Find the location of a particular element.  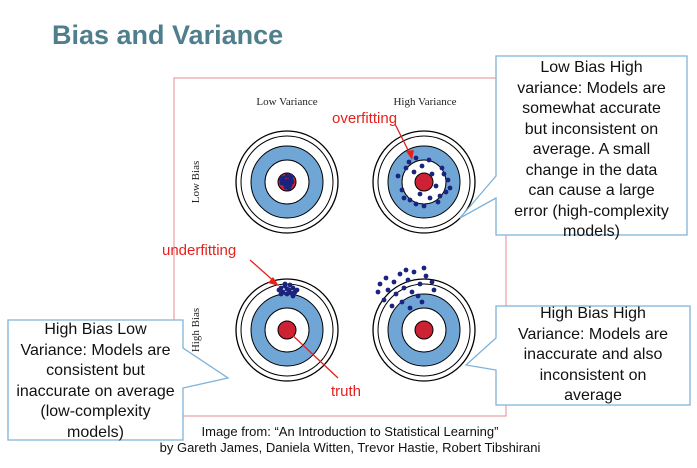

callout-line: inaccurate and also is located at coordinates (593, 354).